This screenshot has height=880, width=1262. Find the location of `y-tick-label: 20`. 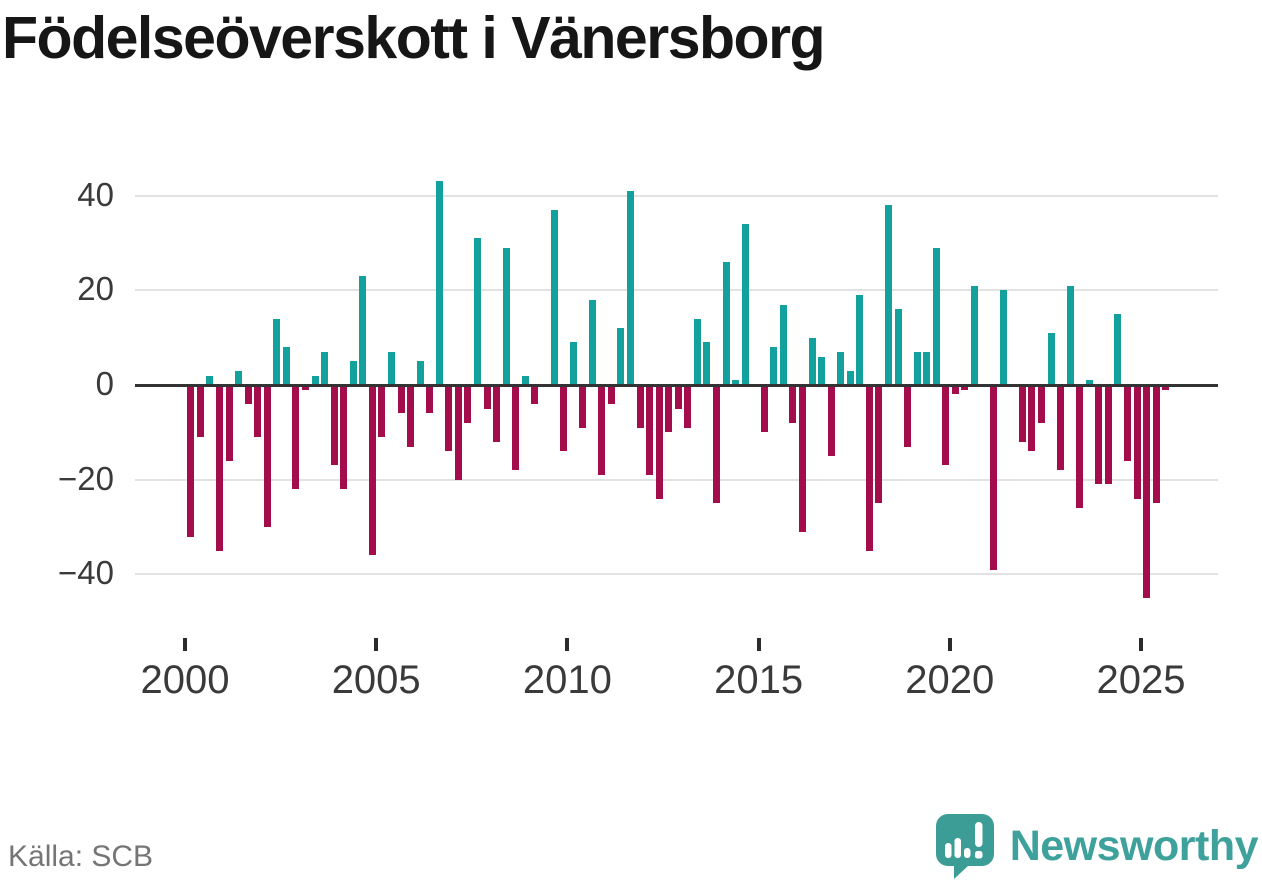

y-tick-label: 20 is located at coordinates (95, 289).